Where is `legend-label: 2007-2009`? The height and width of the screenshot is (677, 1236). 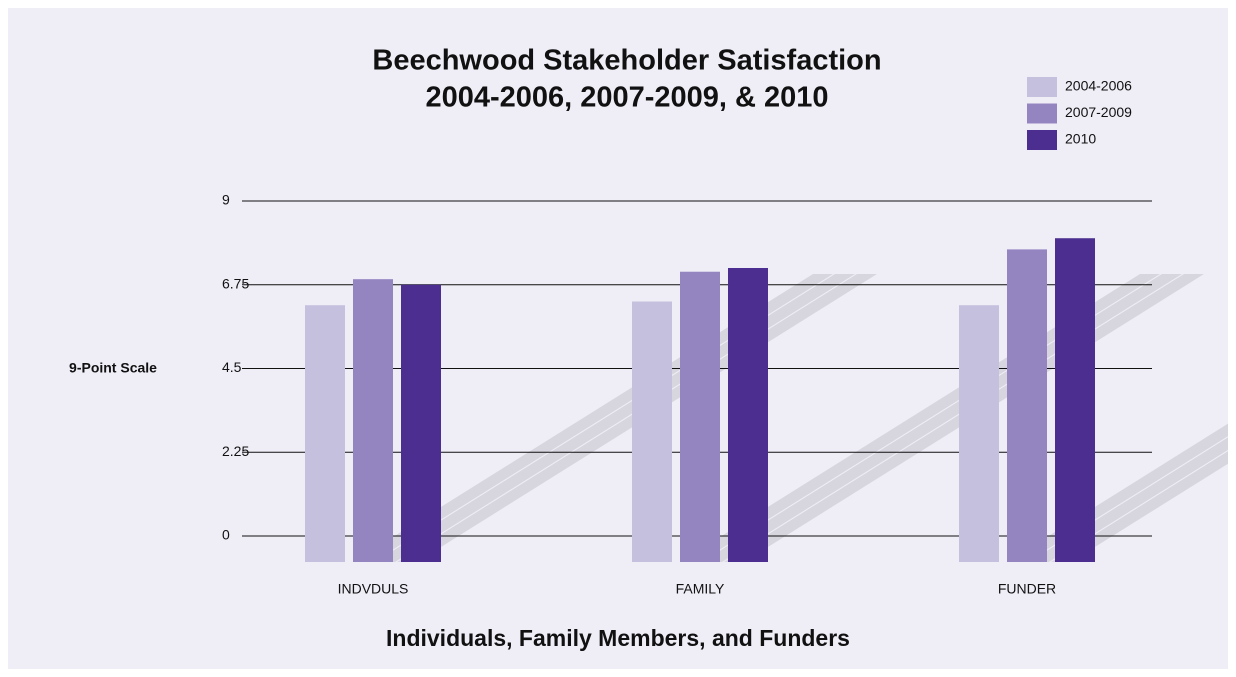 legend-label: 2007-2009 is located at coordinates (1098, 112).